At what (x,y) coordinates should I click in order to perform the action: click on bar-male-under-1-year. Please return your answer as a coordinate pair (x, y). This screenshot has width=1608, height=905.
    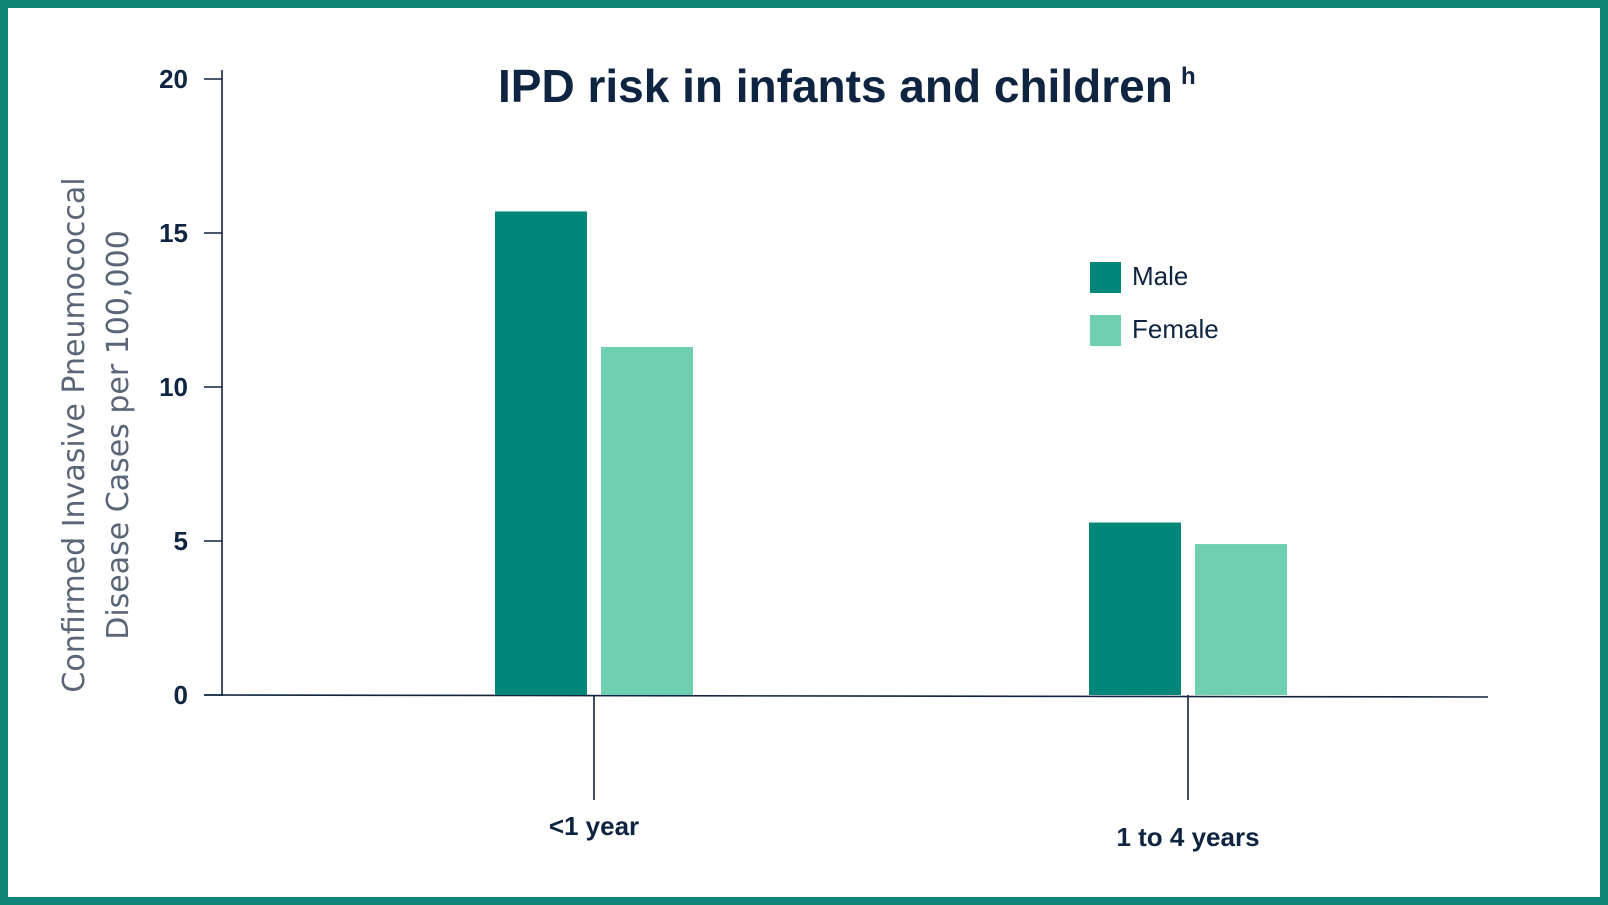
    Looking at the image, I should click on (541, 453).